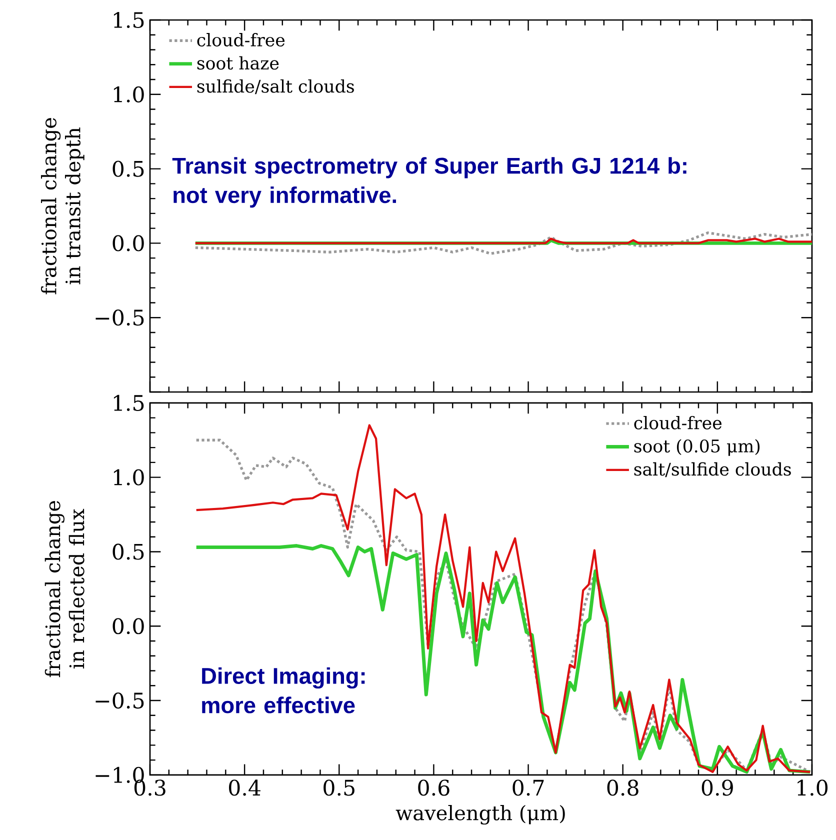 The width and height of the screenshot is (836, 840). Describe the element at coordinates (62, 206) in the screenshot. I see `y-axis-title: fractional change in transit depth` at that location.